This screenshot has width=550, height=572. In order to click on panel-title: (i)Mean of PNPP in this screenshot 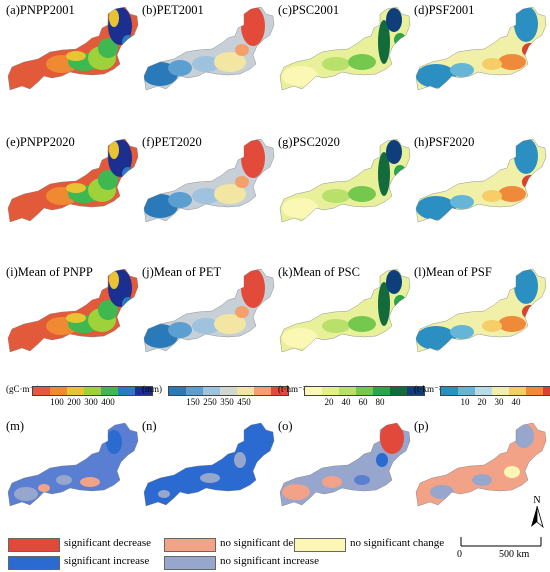, I will do `click(49, 272)`.